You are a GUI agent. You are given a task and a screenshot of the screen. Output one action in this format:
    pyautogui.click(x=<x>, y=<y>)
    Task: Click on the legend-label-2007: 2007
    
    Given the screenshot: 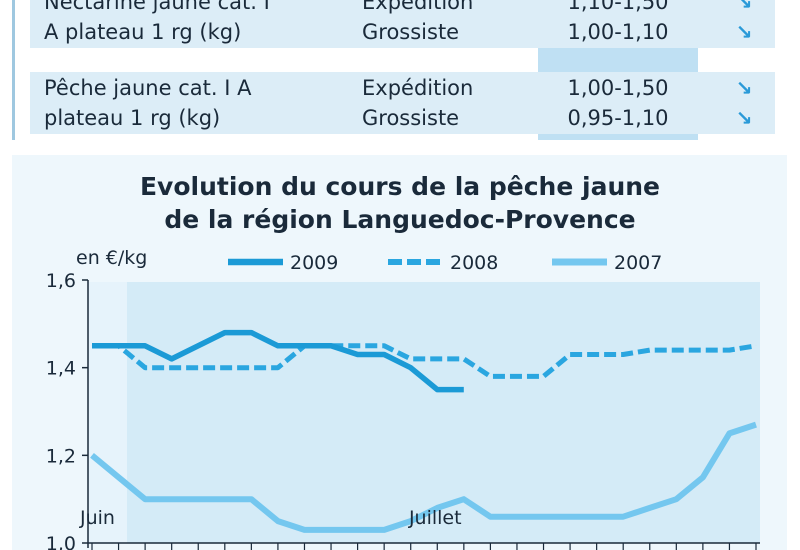 What is the action you would take?
    pyautogui.click(x=638, y=263)
    